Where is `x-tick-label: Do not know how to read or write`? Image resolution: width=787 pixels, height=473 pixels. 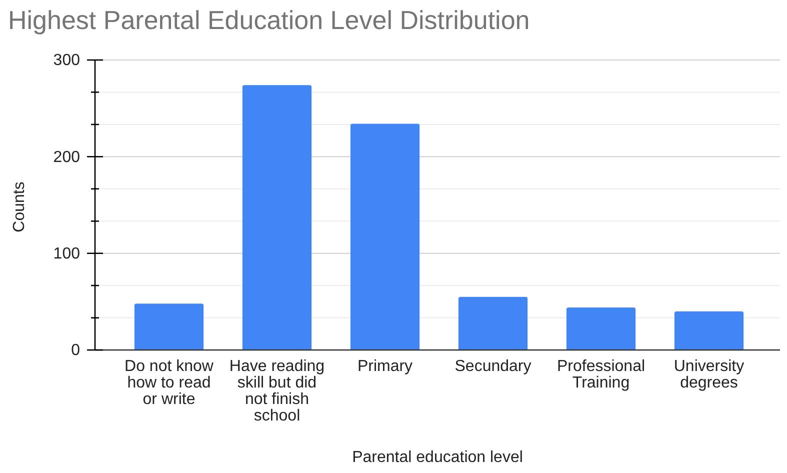 x-tick-label: Do not know how to read or write is located at coordinates (169, 383).